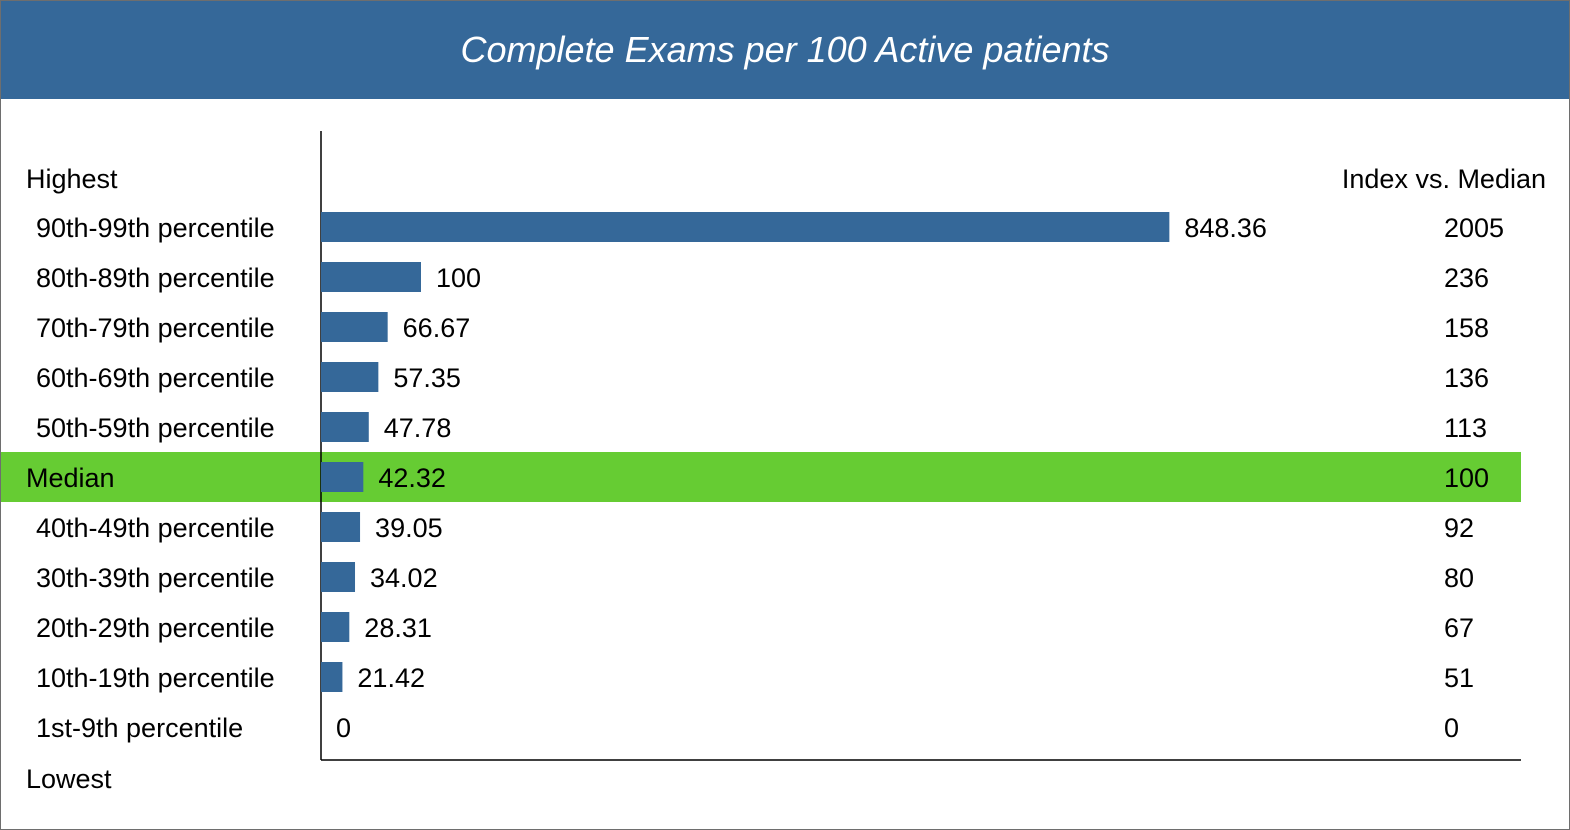 The width and height of the screenshot is (1570, 830). Describe the element at coordinates (72, 179) in the screenshot. I see `highest-label: Highest` at that location.